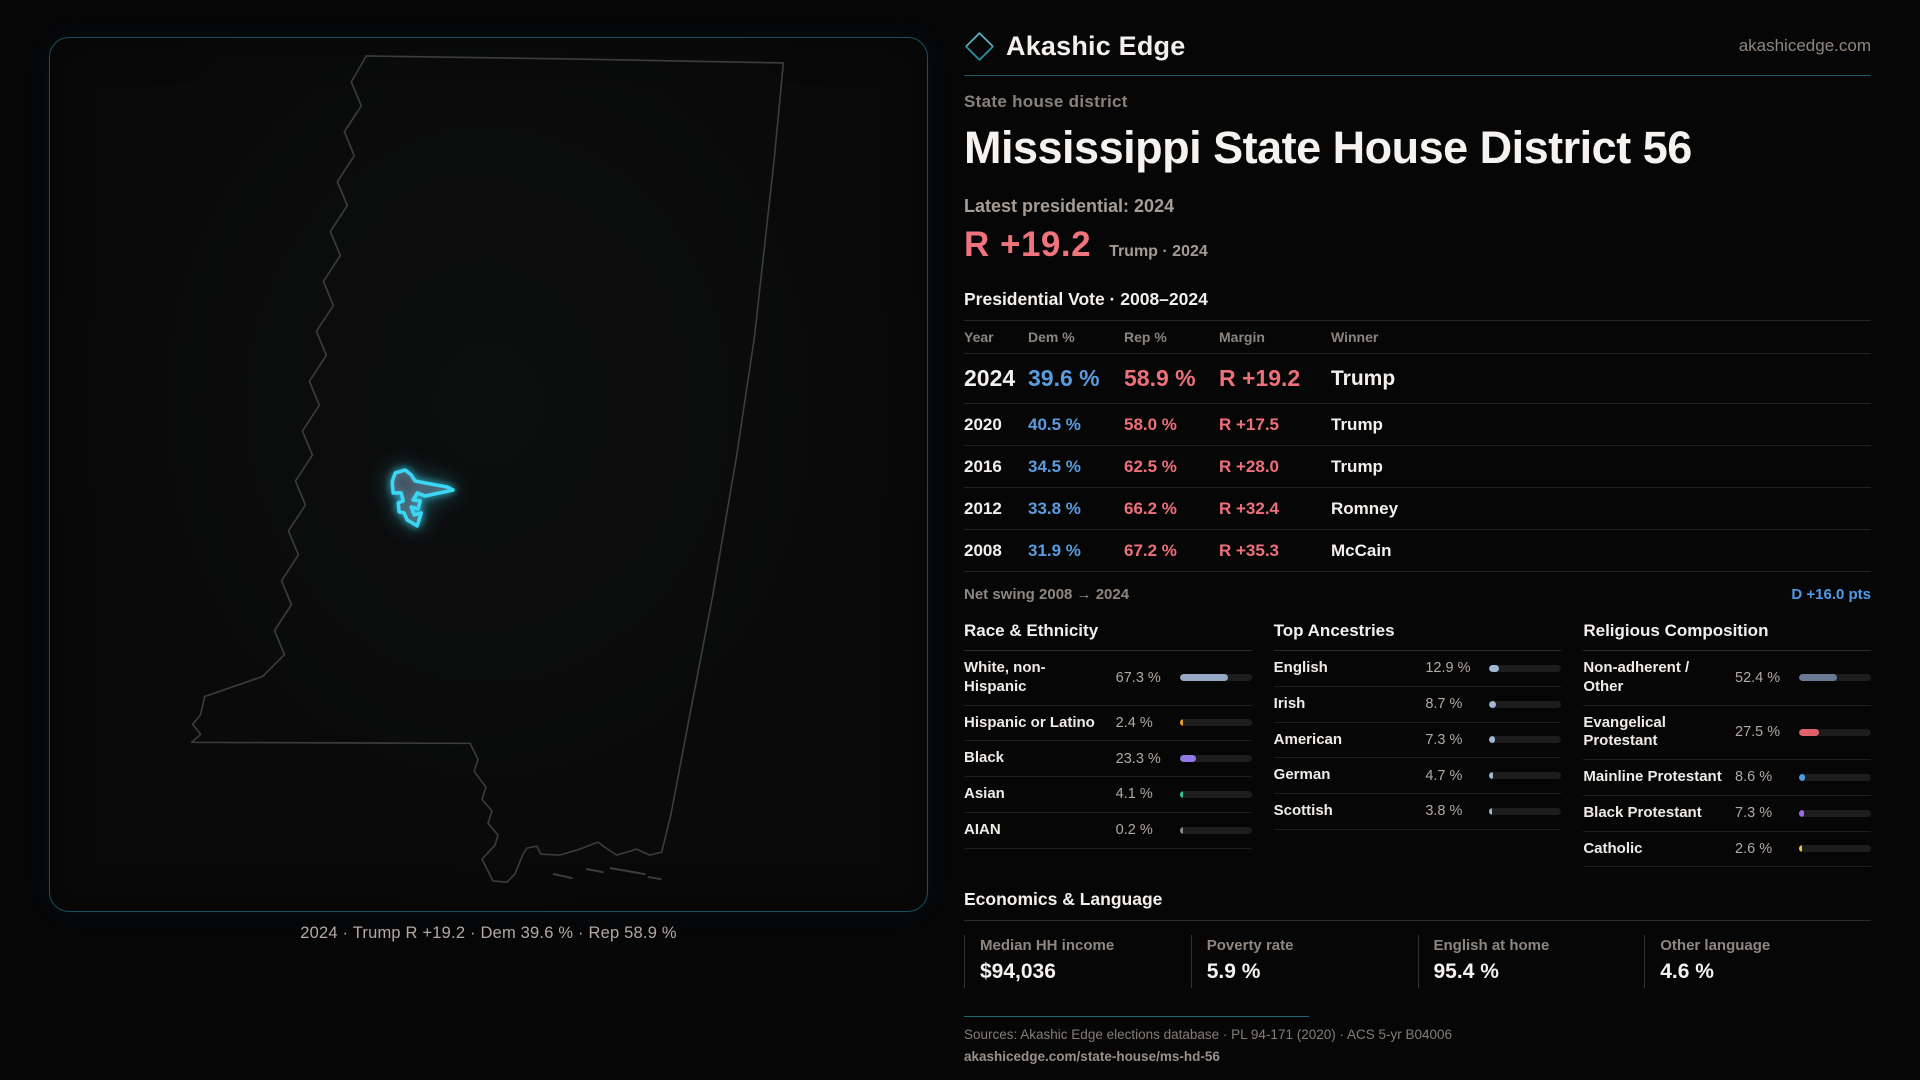 The image size is (1920, 1080). Describe the element at coordinates (1096, 45) in the screenshot. I see `brand-name: Akashic Edge` at that location.